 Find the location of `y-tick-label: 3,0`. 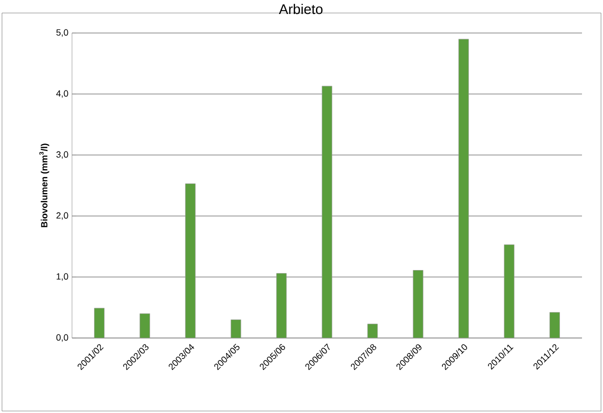

y-tick-label: 3,0 is located at coordinates (62, 155).